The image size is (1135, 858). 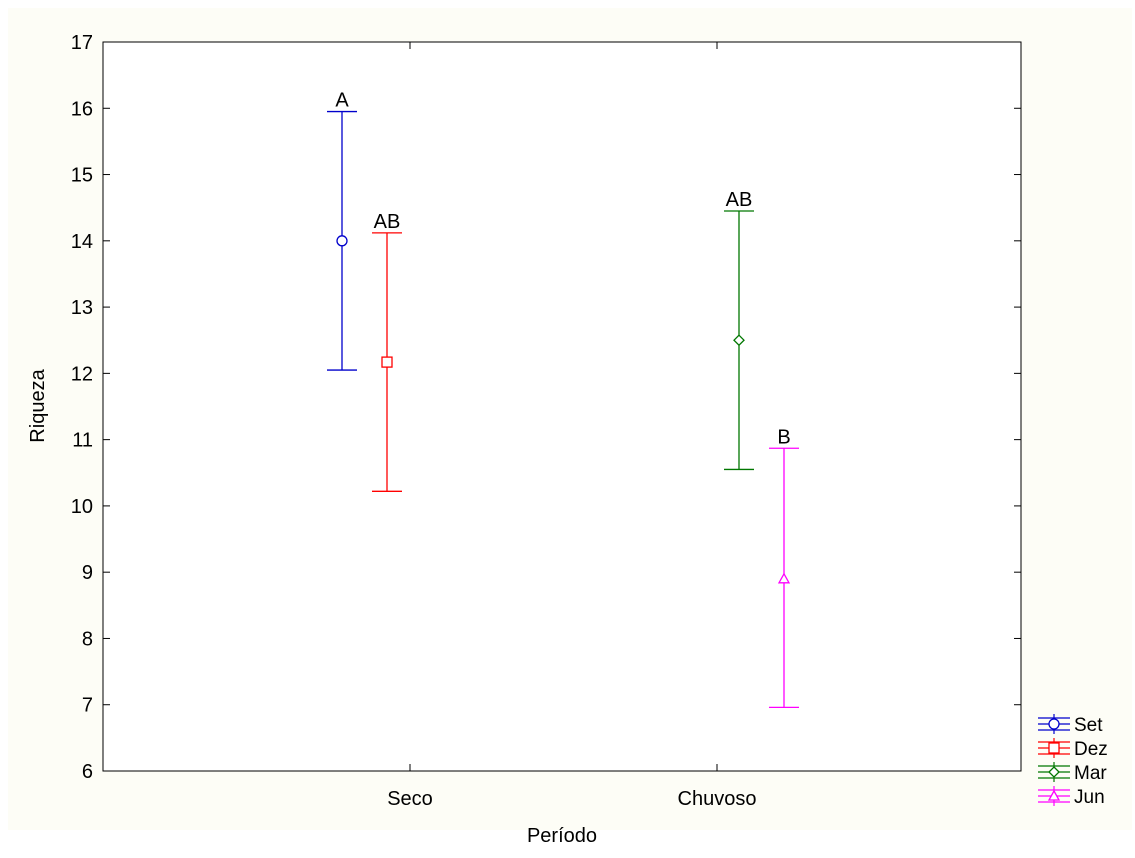 What do you see at coordinates (38, 405) in the screenshot?
I see `y-axis-label: Riqueza` at bounding box center [38, 405].